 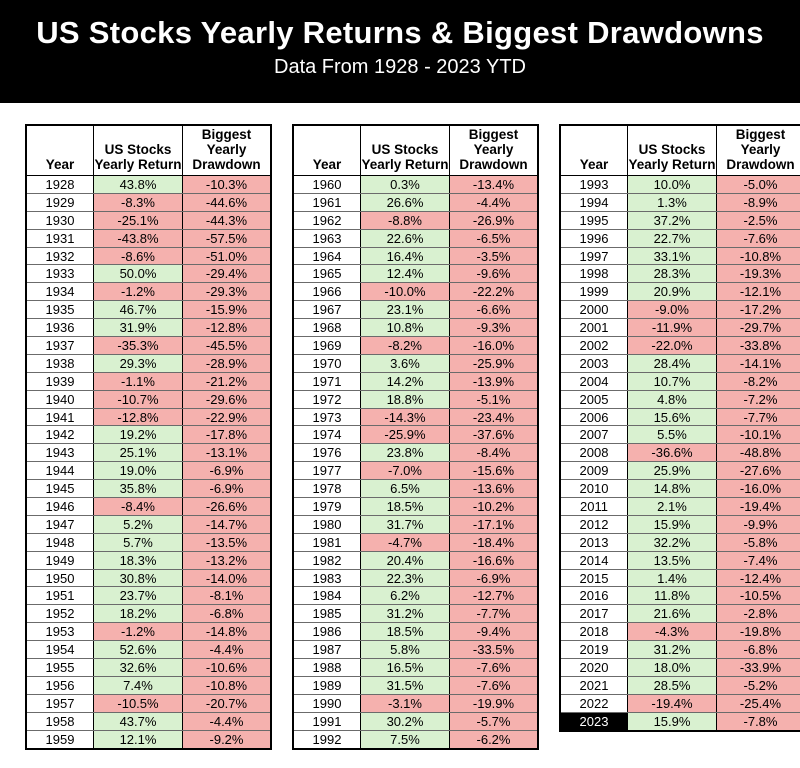 I want to click on year-cell: 1991, so click(x=326, y=721).